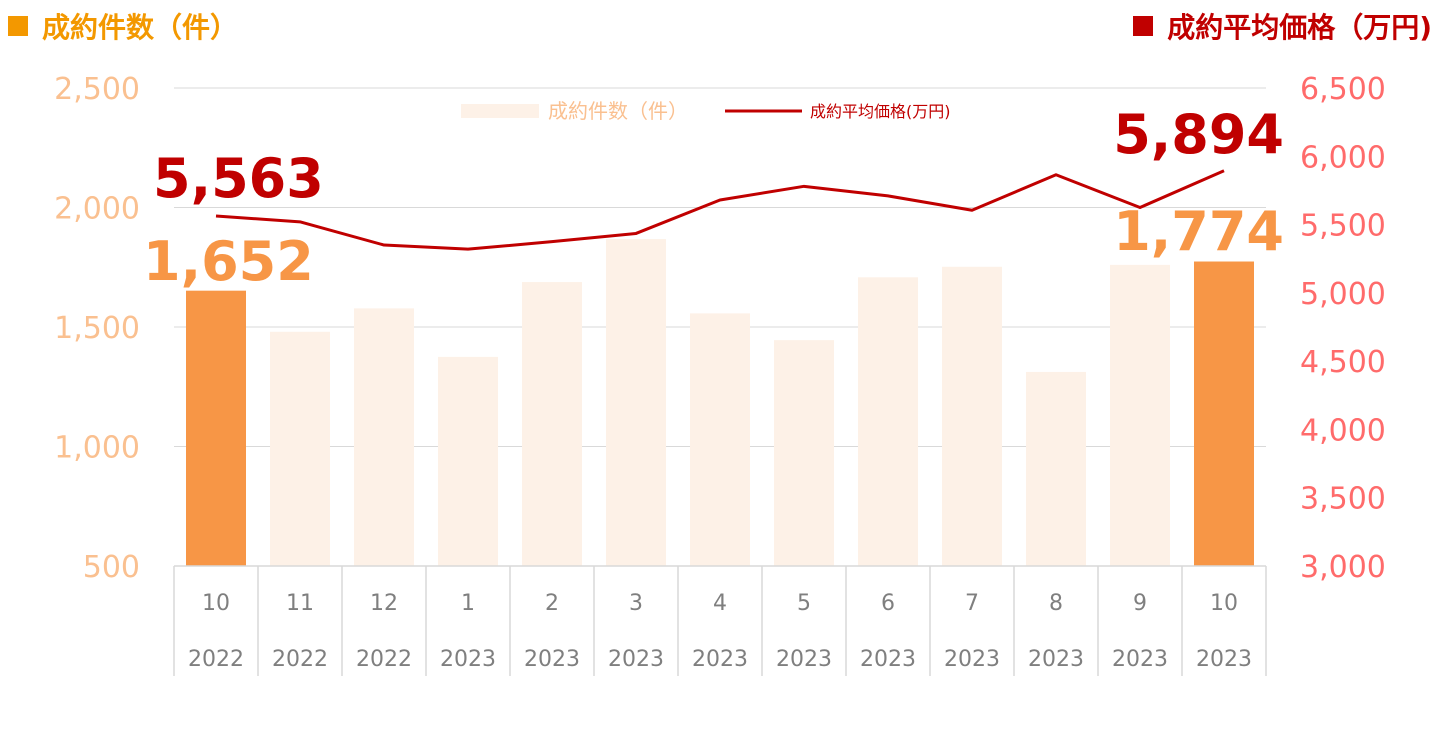 The height and width of the screenshot is (738, 1440). Describe the element at coordinates (636, 603) in the screenshot. I see `category-month-label: 3` at that location.